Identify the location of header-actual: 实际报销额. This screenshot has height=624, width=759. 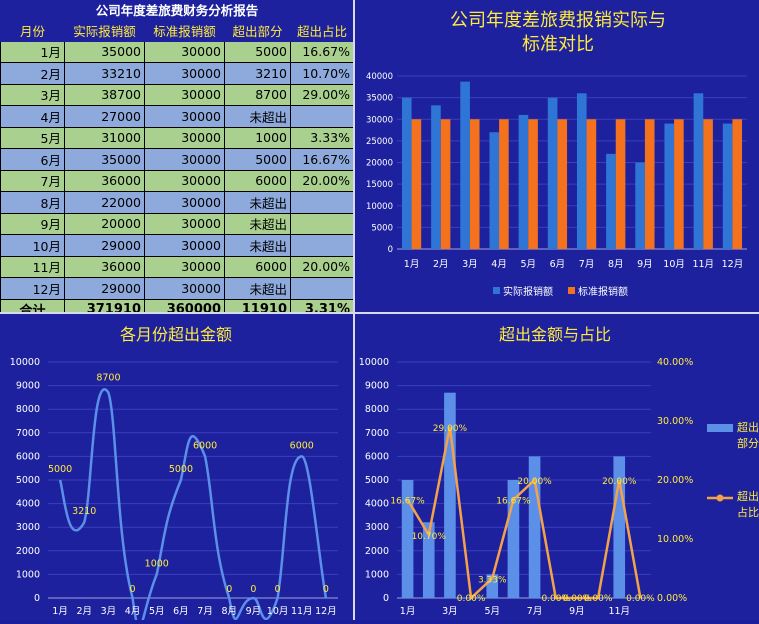
(104, 30).